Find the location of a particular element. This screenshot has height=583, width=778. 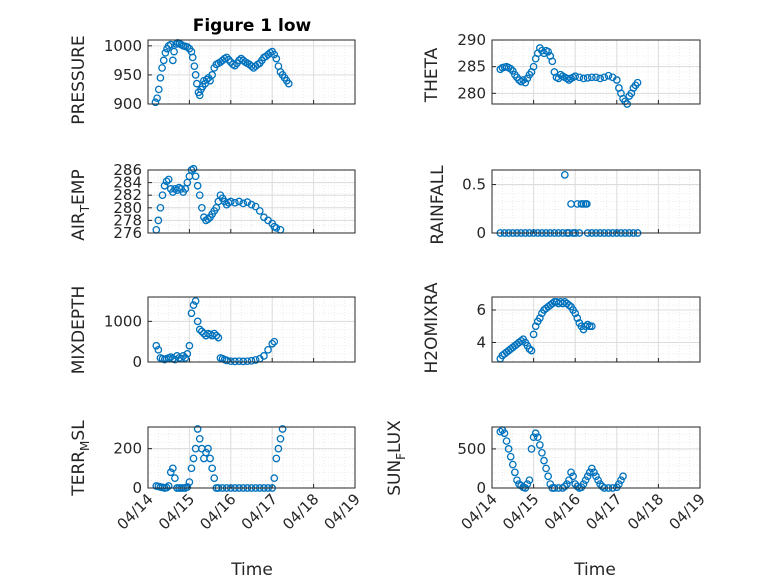

y-tick-label: 285 is located at coordinates (471, 67).